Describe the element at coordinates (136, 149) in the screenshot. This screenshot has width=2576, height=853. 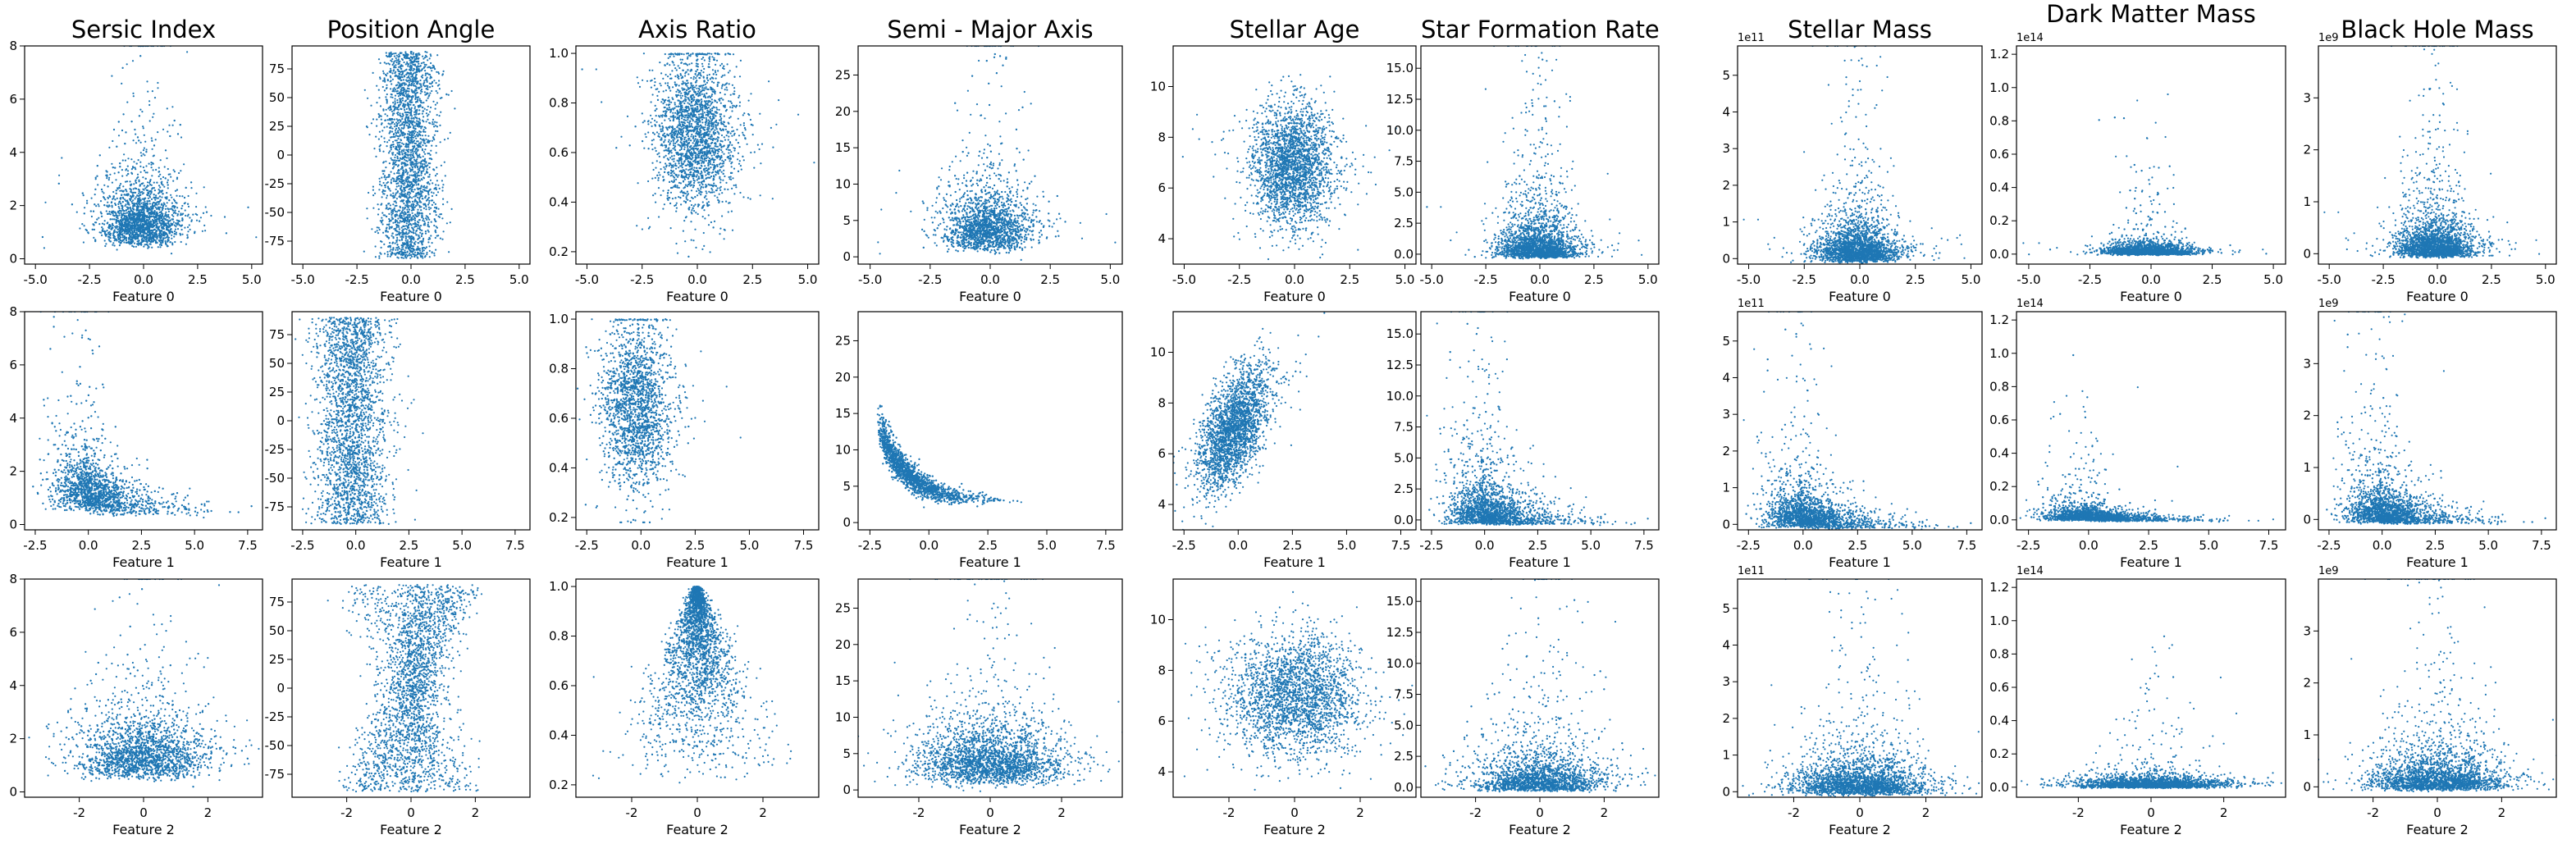
I see `scatter-points` at that location.